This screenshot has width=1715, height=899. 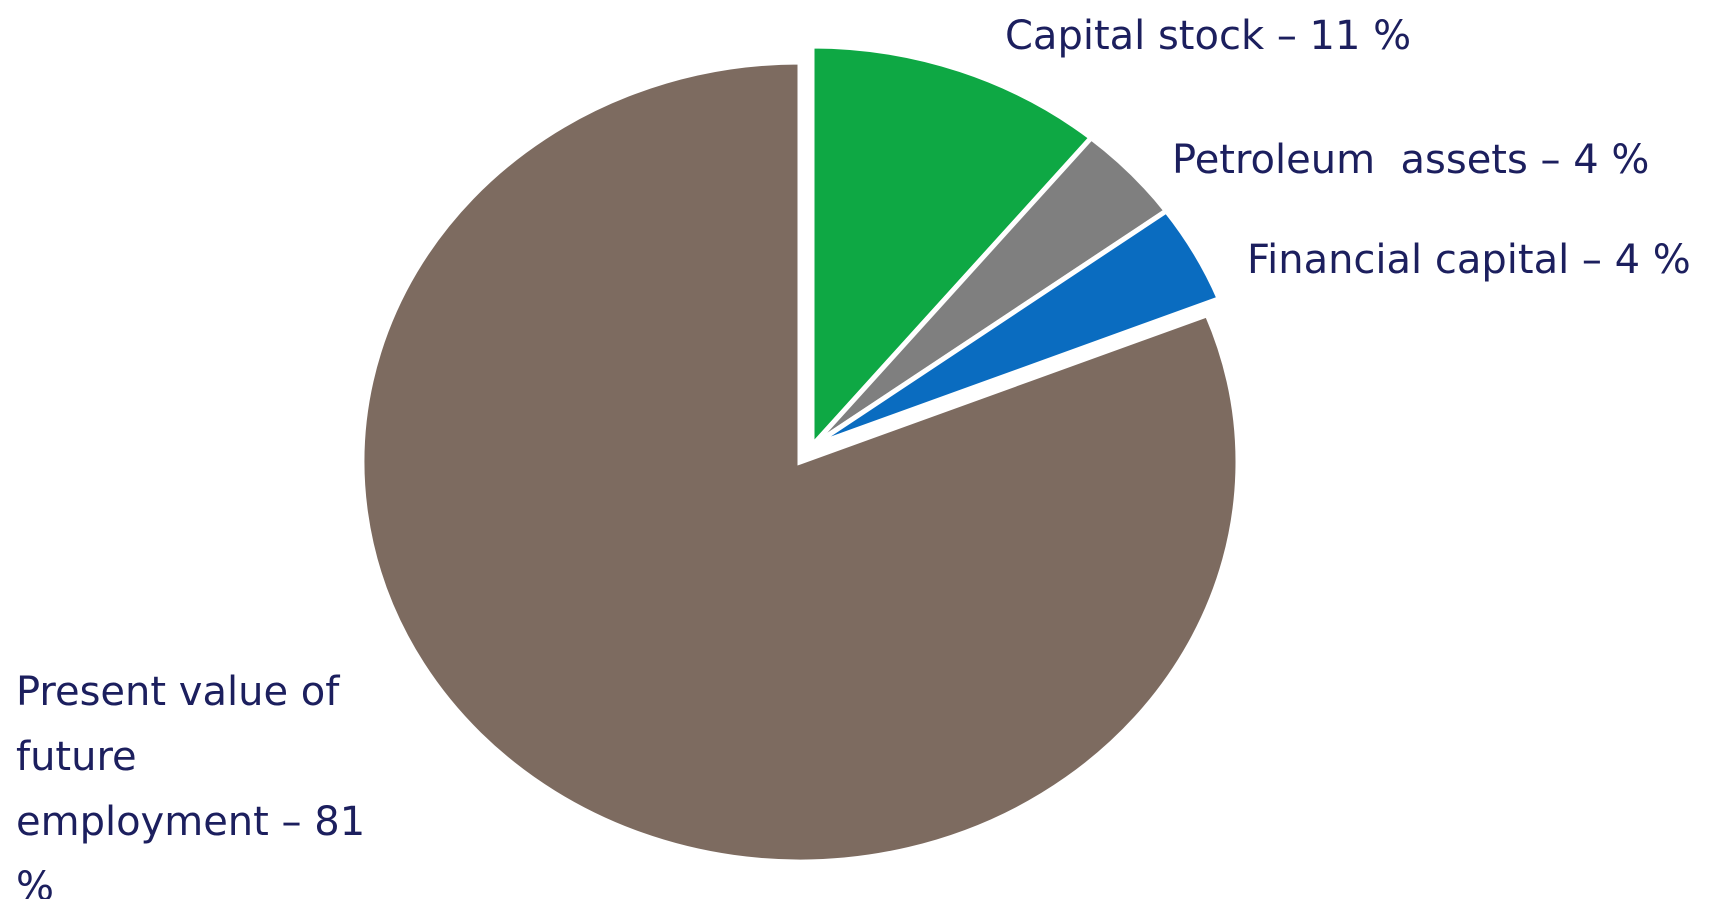 I want to click on slice-label: Financial capital – 4 %, so click(x=1469, y=260).